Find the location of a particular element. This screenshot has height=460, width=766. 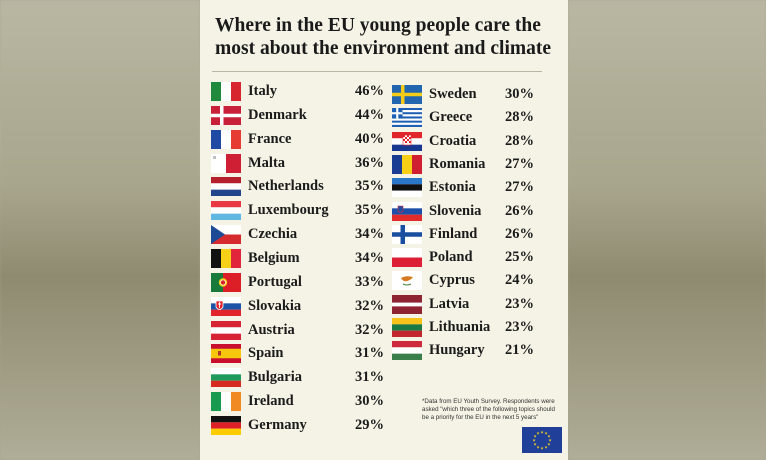

france-flag-icon is located at coordinates (226, 139).